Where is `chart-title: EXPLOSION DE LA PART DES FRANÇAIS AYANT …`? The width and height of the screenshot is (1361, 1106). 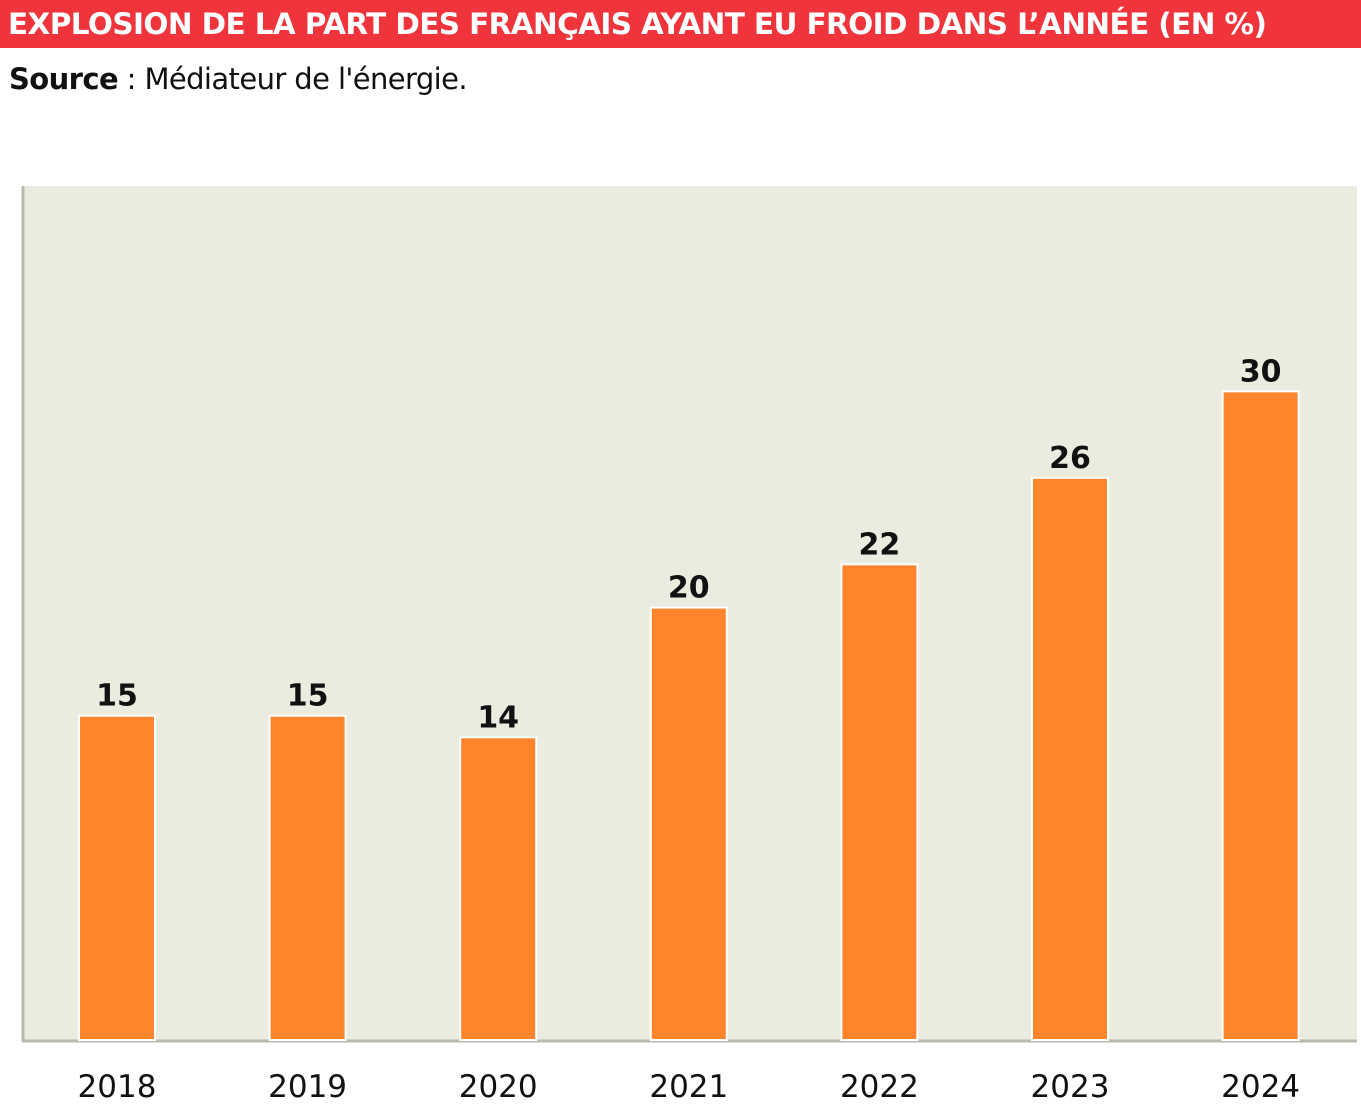
chart-title: EXPLOSION DE LA PART DES FRANÇAIS AYANT … is located at coordinates (637, 24).